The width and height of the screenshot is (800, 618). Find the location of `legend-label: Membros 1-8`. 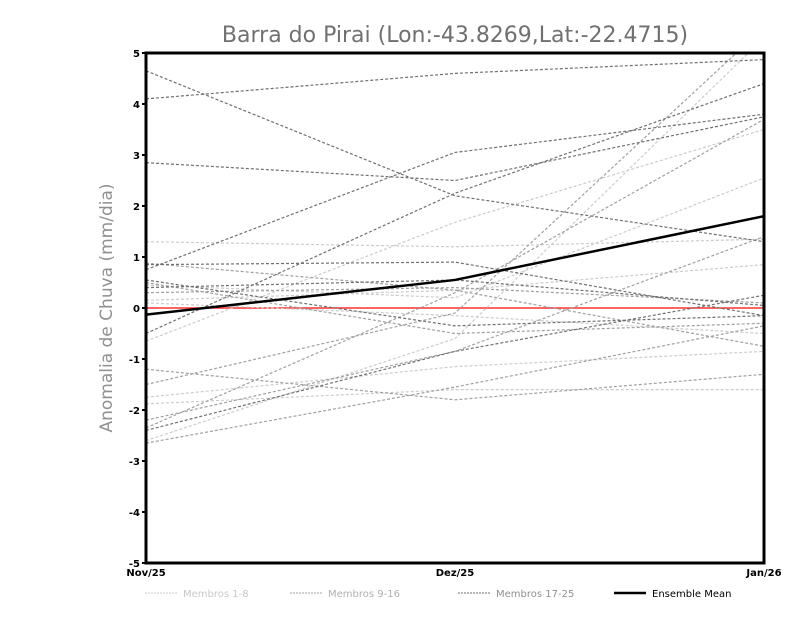

legend-label: Membros 1-8 is located at coordinates (216, 594).